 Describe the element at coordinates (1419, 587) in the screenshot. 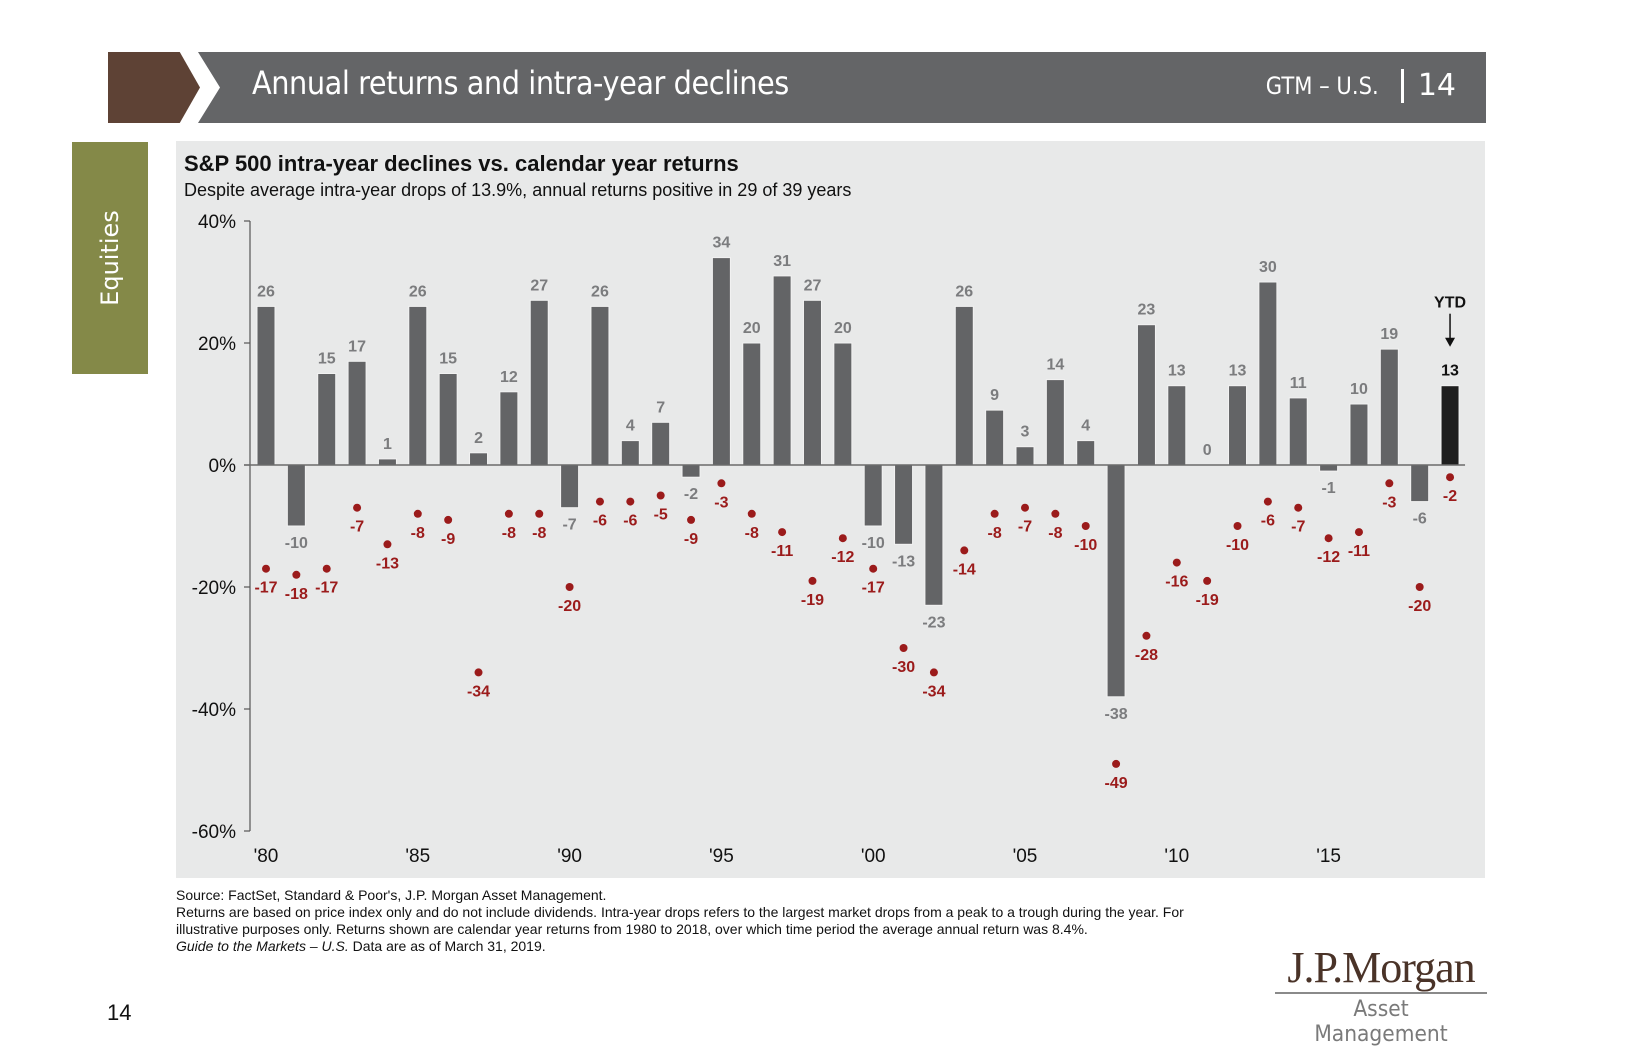

I see `decline-dot-2018` at that location.